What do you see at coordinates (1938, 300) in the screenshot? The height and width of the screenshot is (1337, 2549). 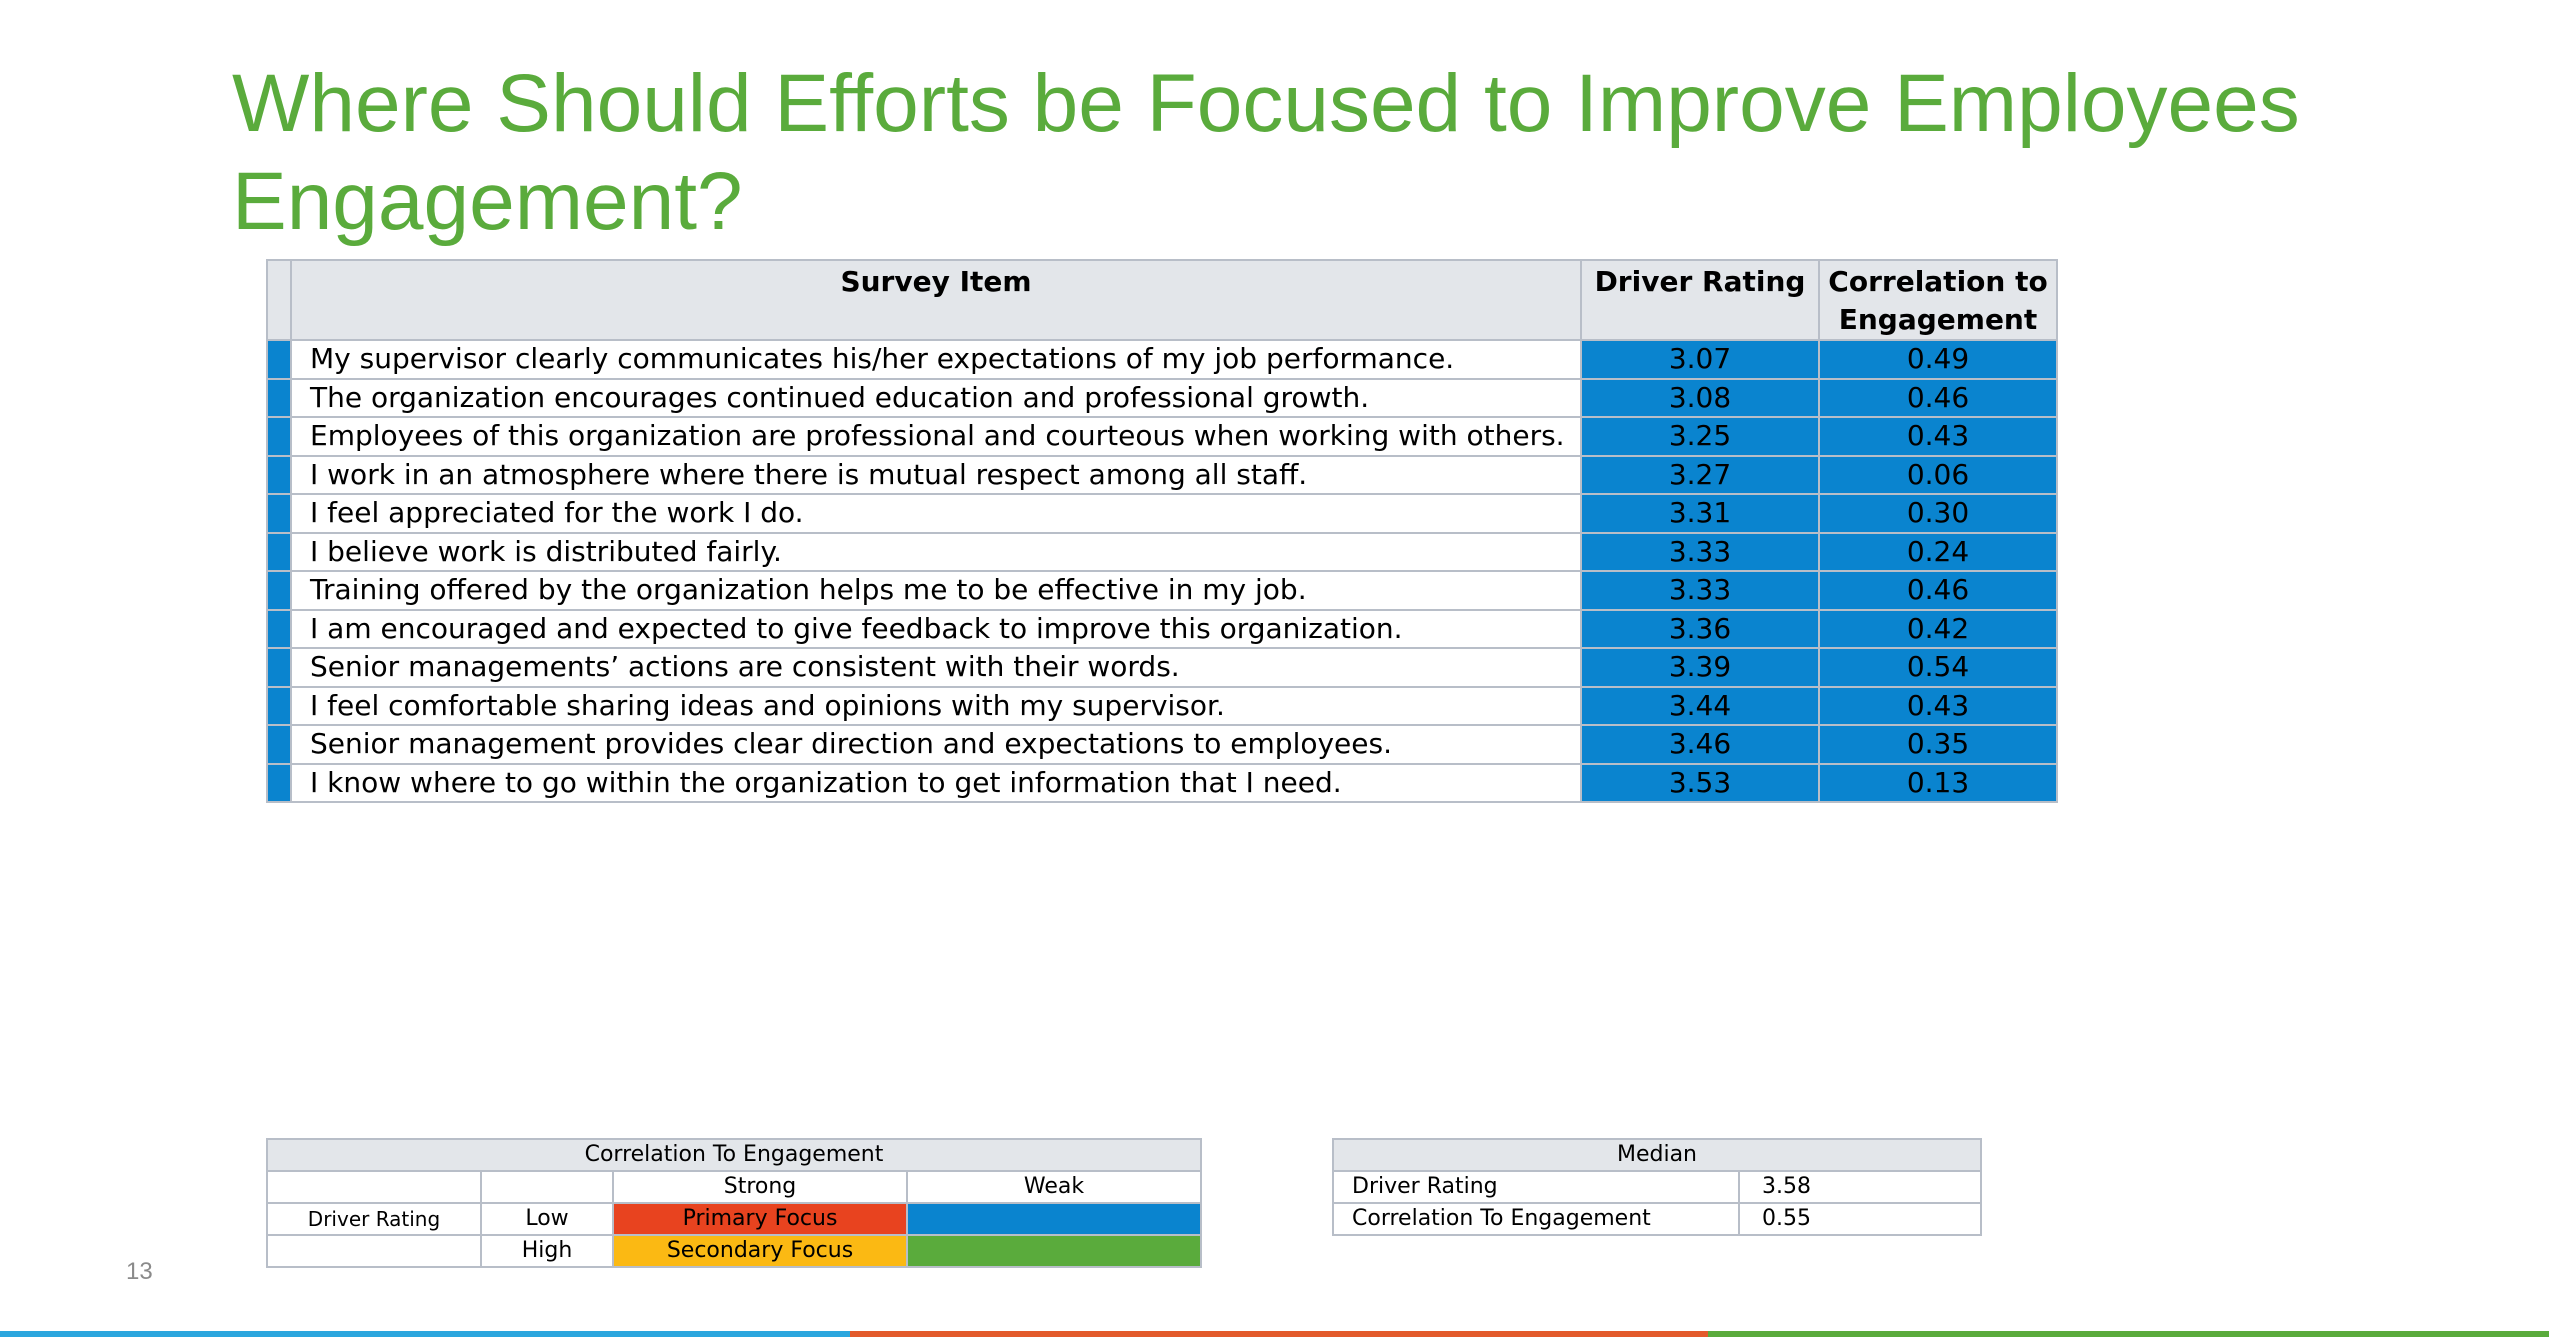 I see `column-header-correlation: Correlation to Engagement` at bounding box center [1938, 300].